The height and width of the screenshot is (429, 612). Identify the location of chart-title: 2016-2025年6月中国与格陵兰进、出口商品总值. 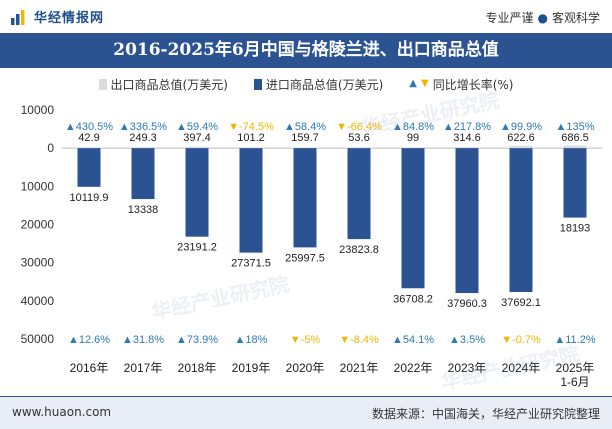
(306, 50).